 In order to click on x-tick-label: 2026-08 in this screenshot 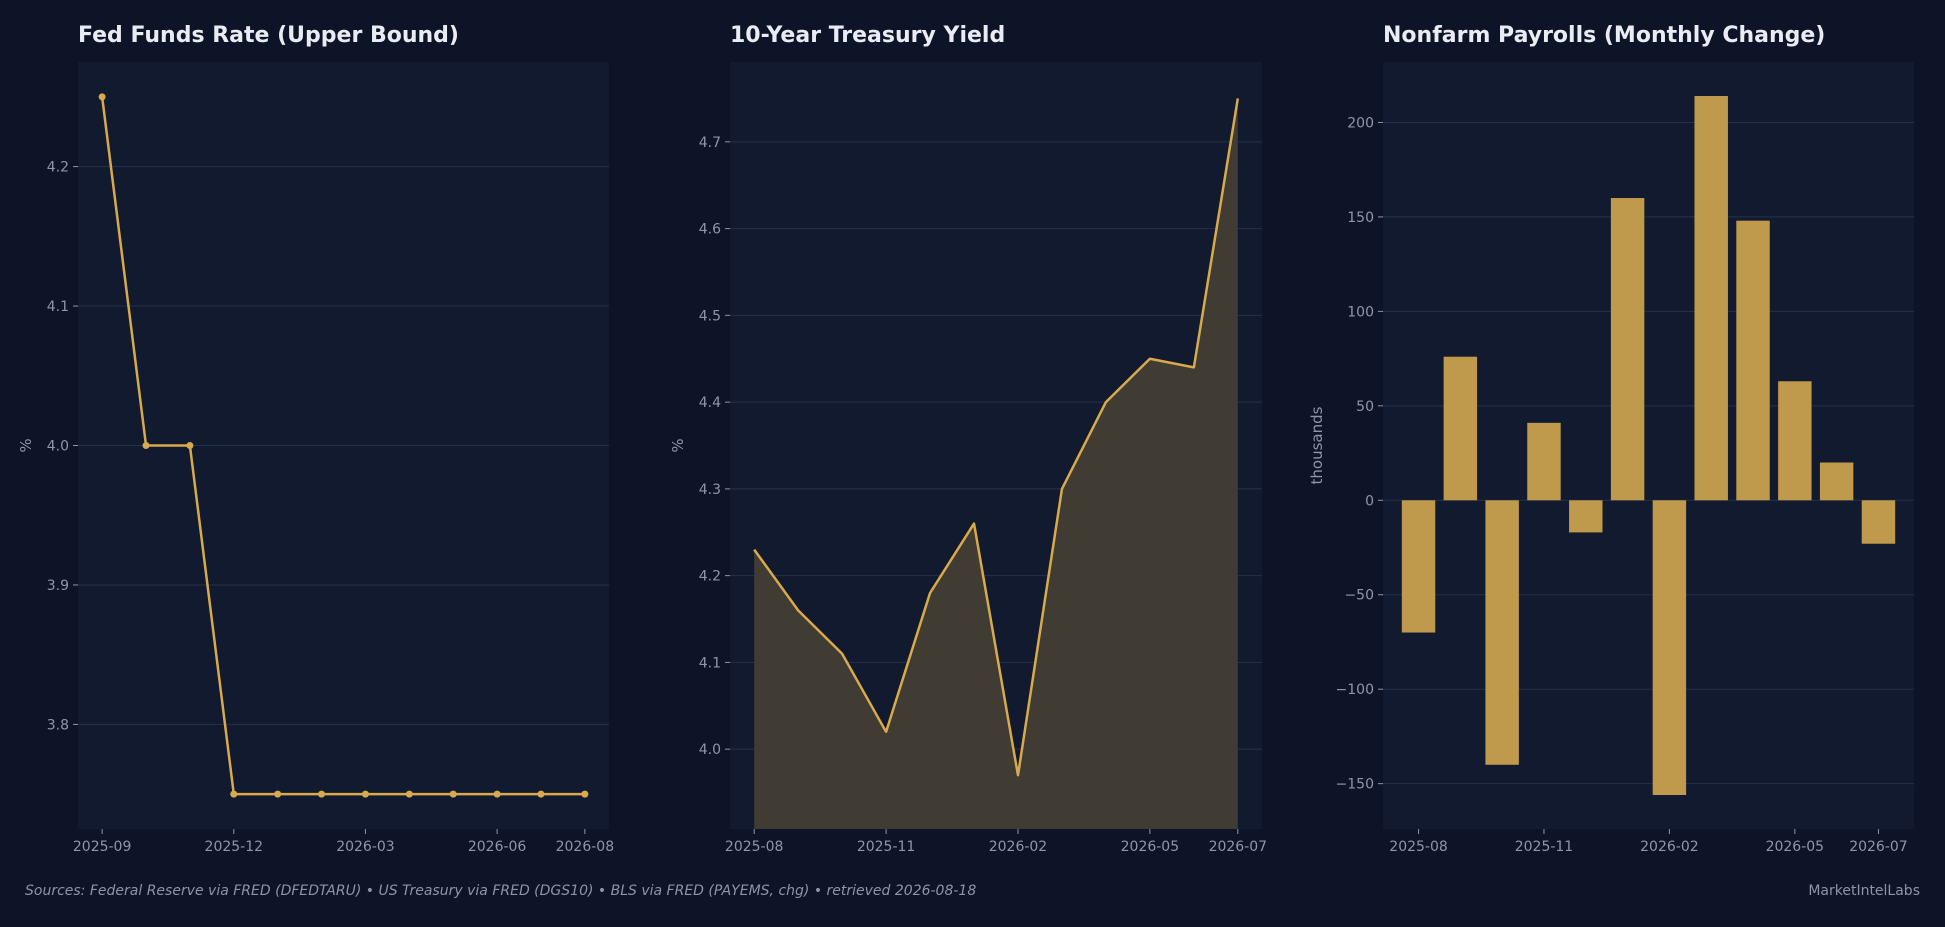, I will do `click(585, 847)`.